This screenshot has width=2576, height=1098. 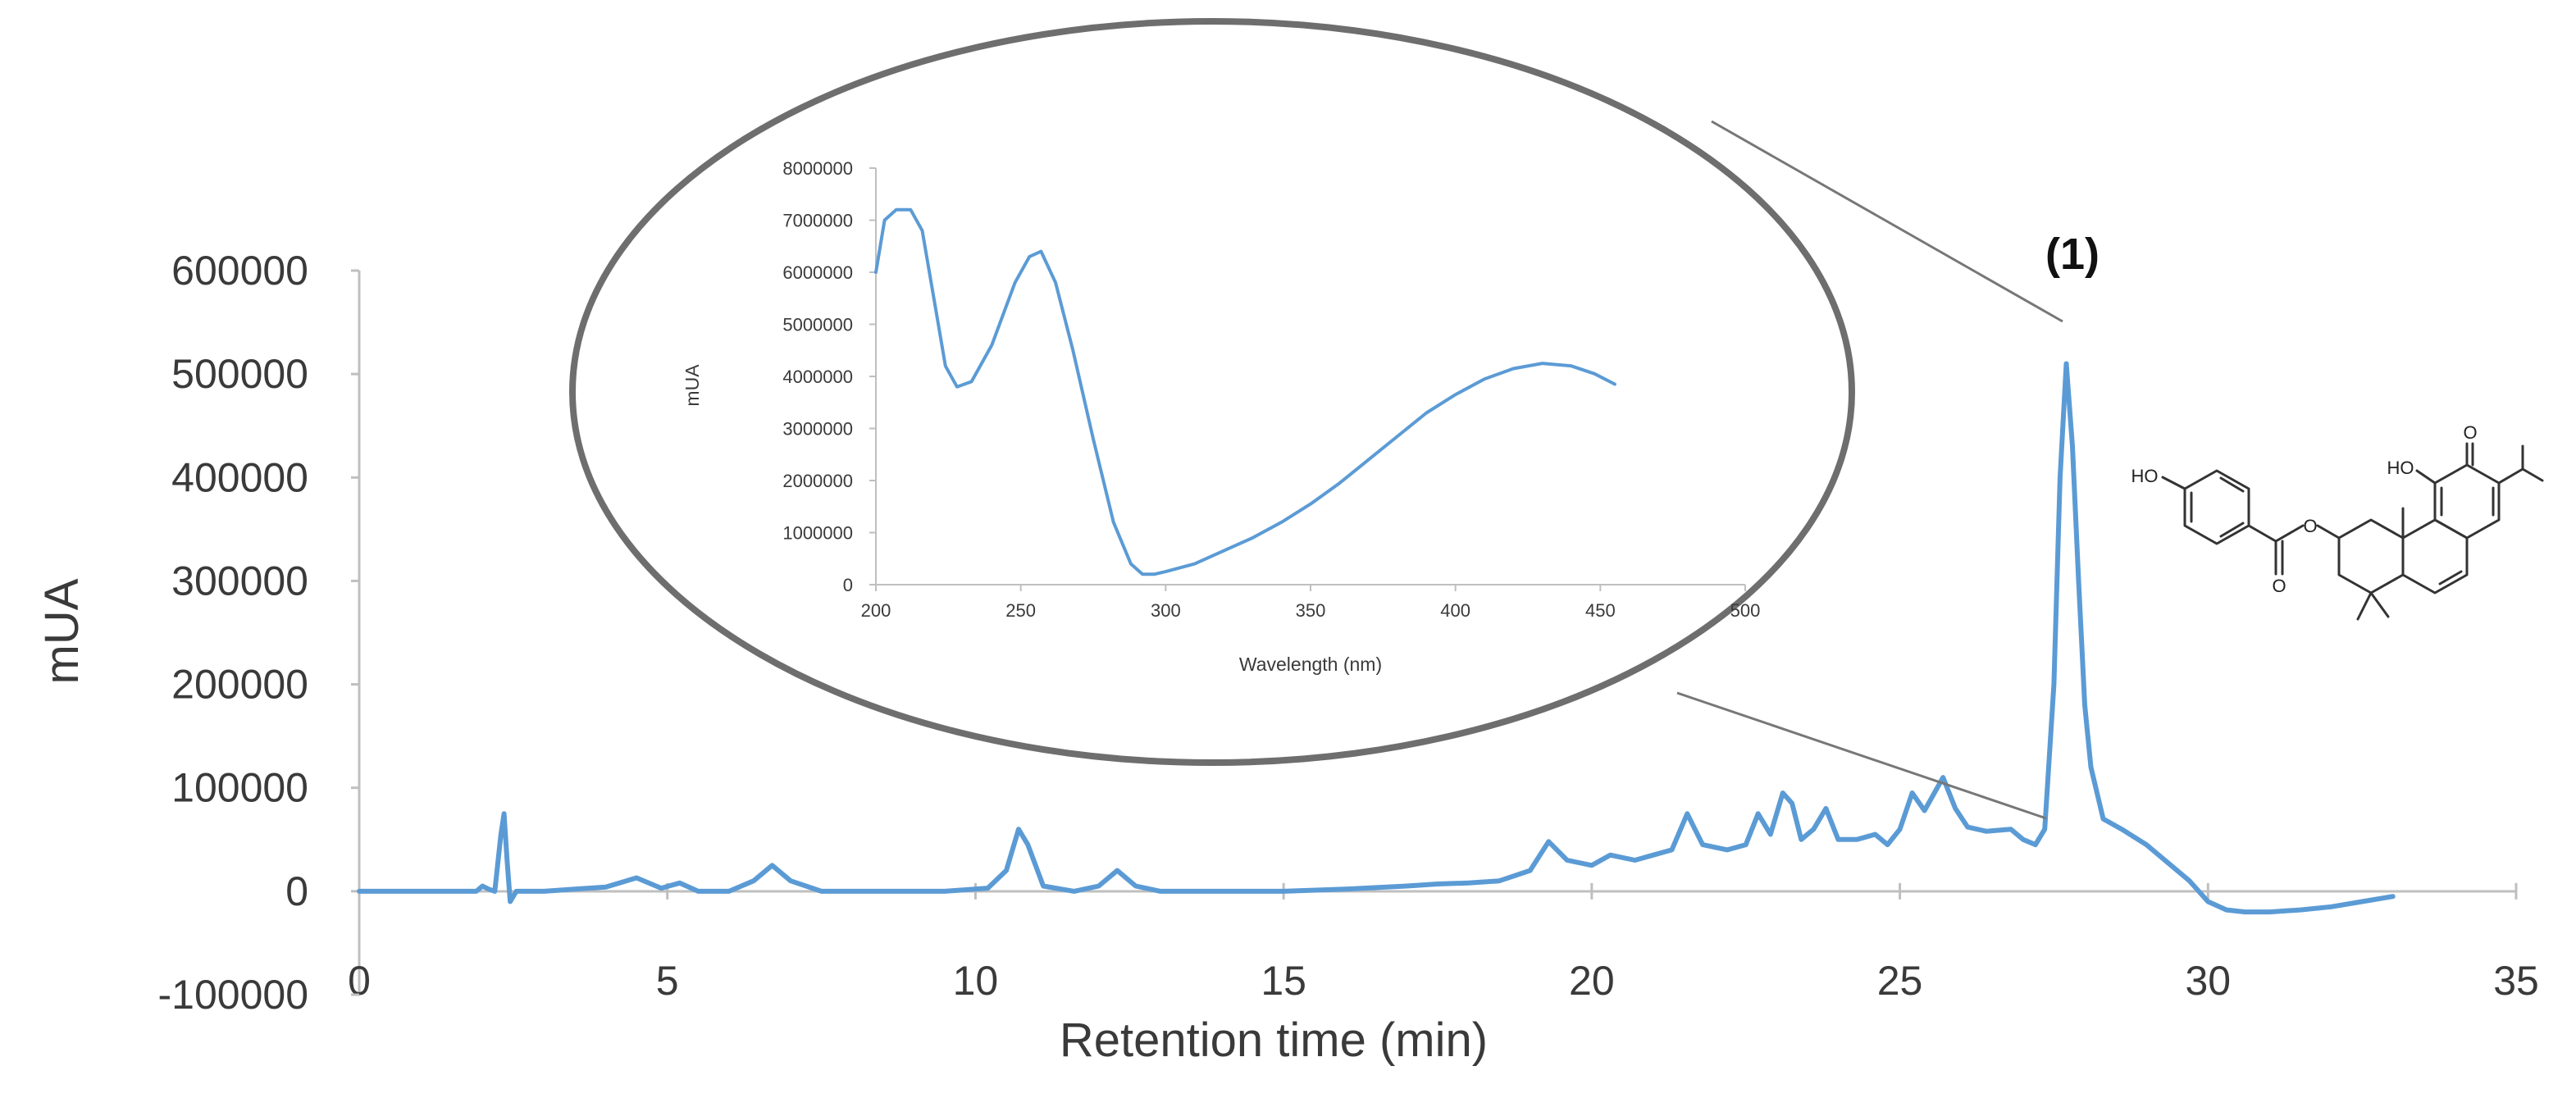 What do you see at coordinates (2145, 476) in the screenshot?
I see `structure-label-phenol-ho: HO` at bounding box center [2145, 476].